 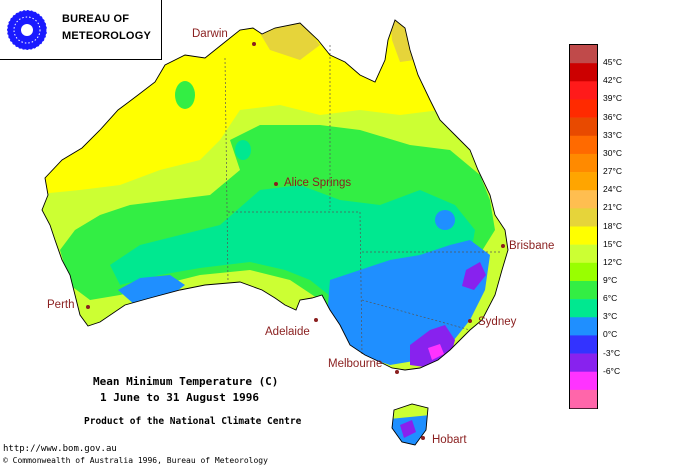 I want to click on city-label-hobart: Hobart, so click(x=449, y=440).